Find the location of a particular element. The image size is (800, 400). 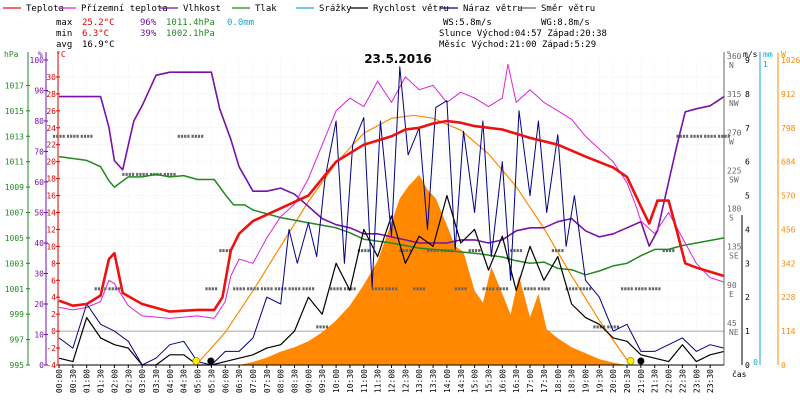

temp-tick-16: 16 is located at coordinates (51, 196).